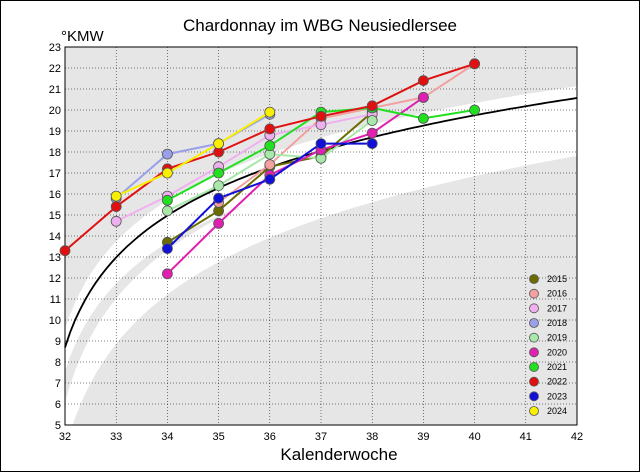 The image size is (640, 472). What do you see at coordinates (557, 396) in the screenshot?
I see `legend-label: 2023` at bounding box center [557, 396].